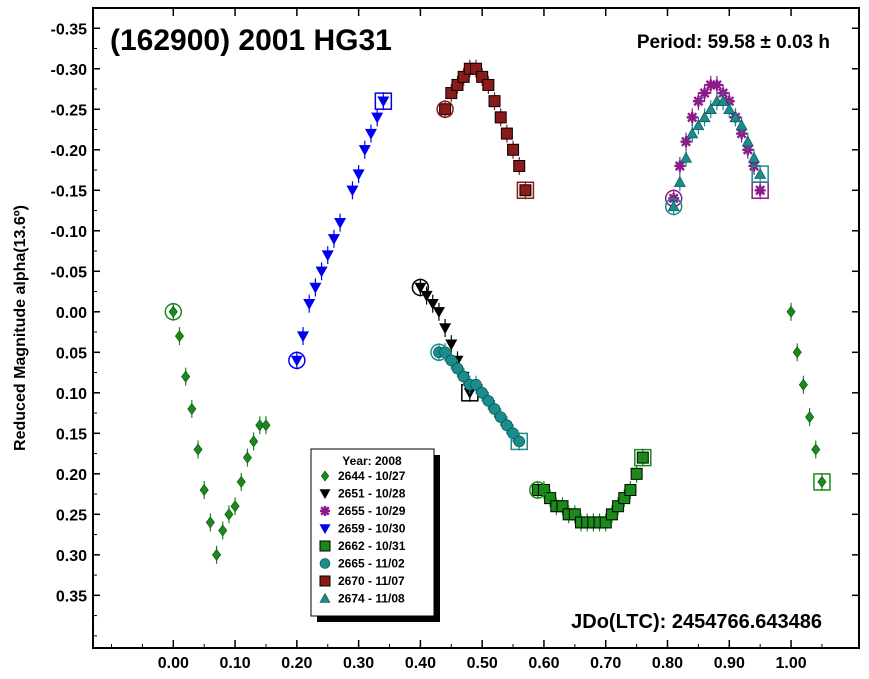 The image size is (869, 679). What do you see at coordinates (372, 529) in the screenshot?
I see `legend-label: 2659 - 10/30` at bounding box center [372, 529].